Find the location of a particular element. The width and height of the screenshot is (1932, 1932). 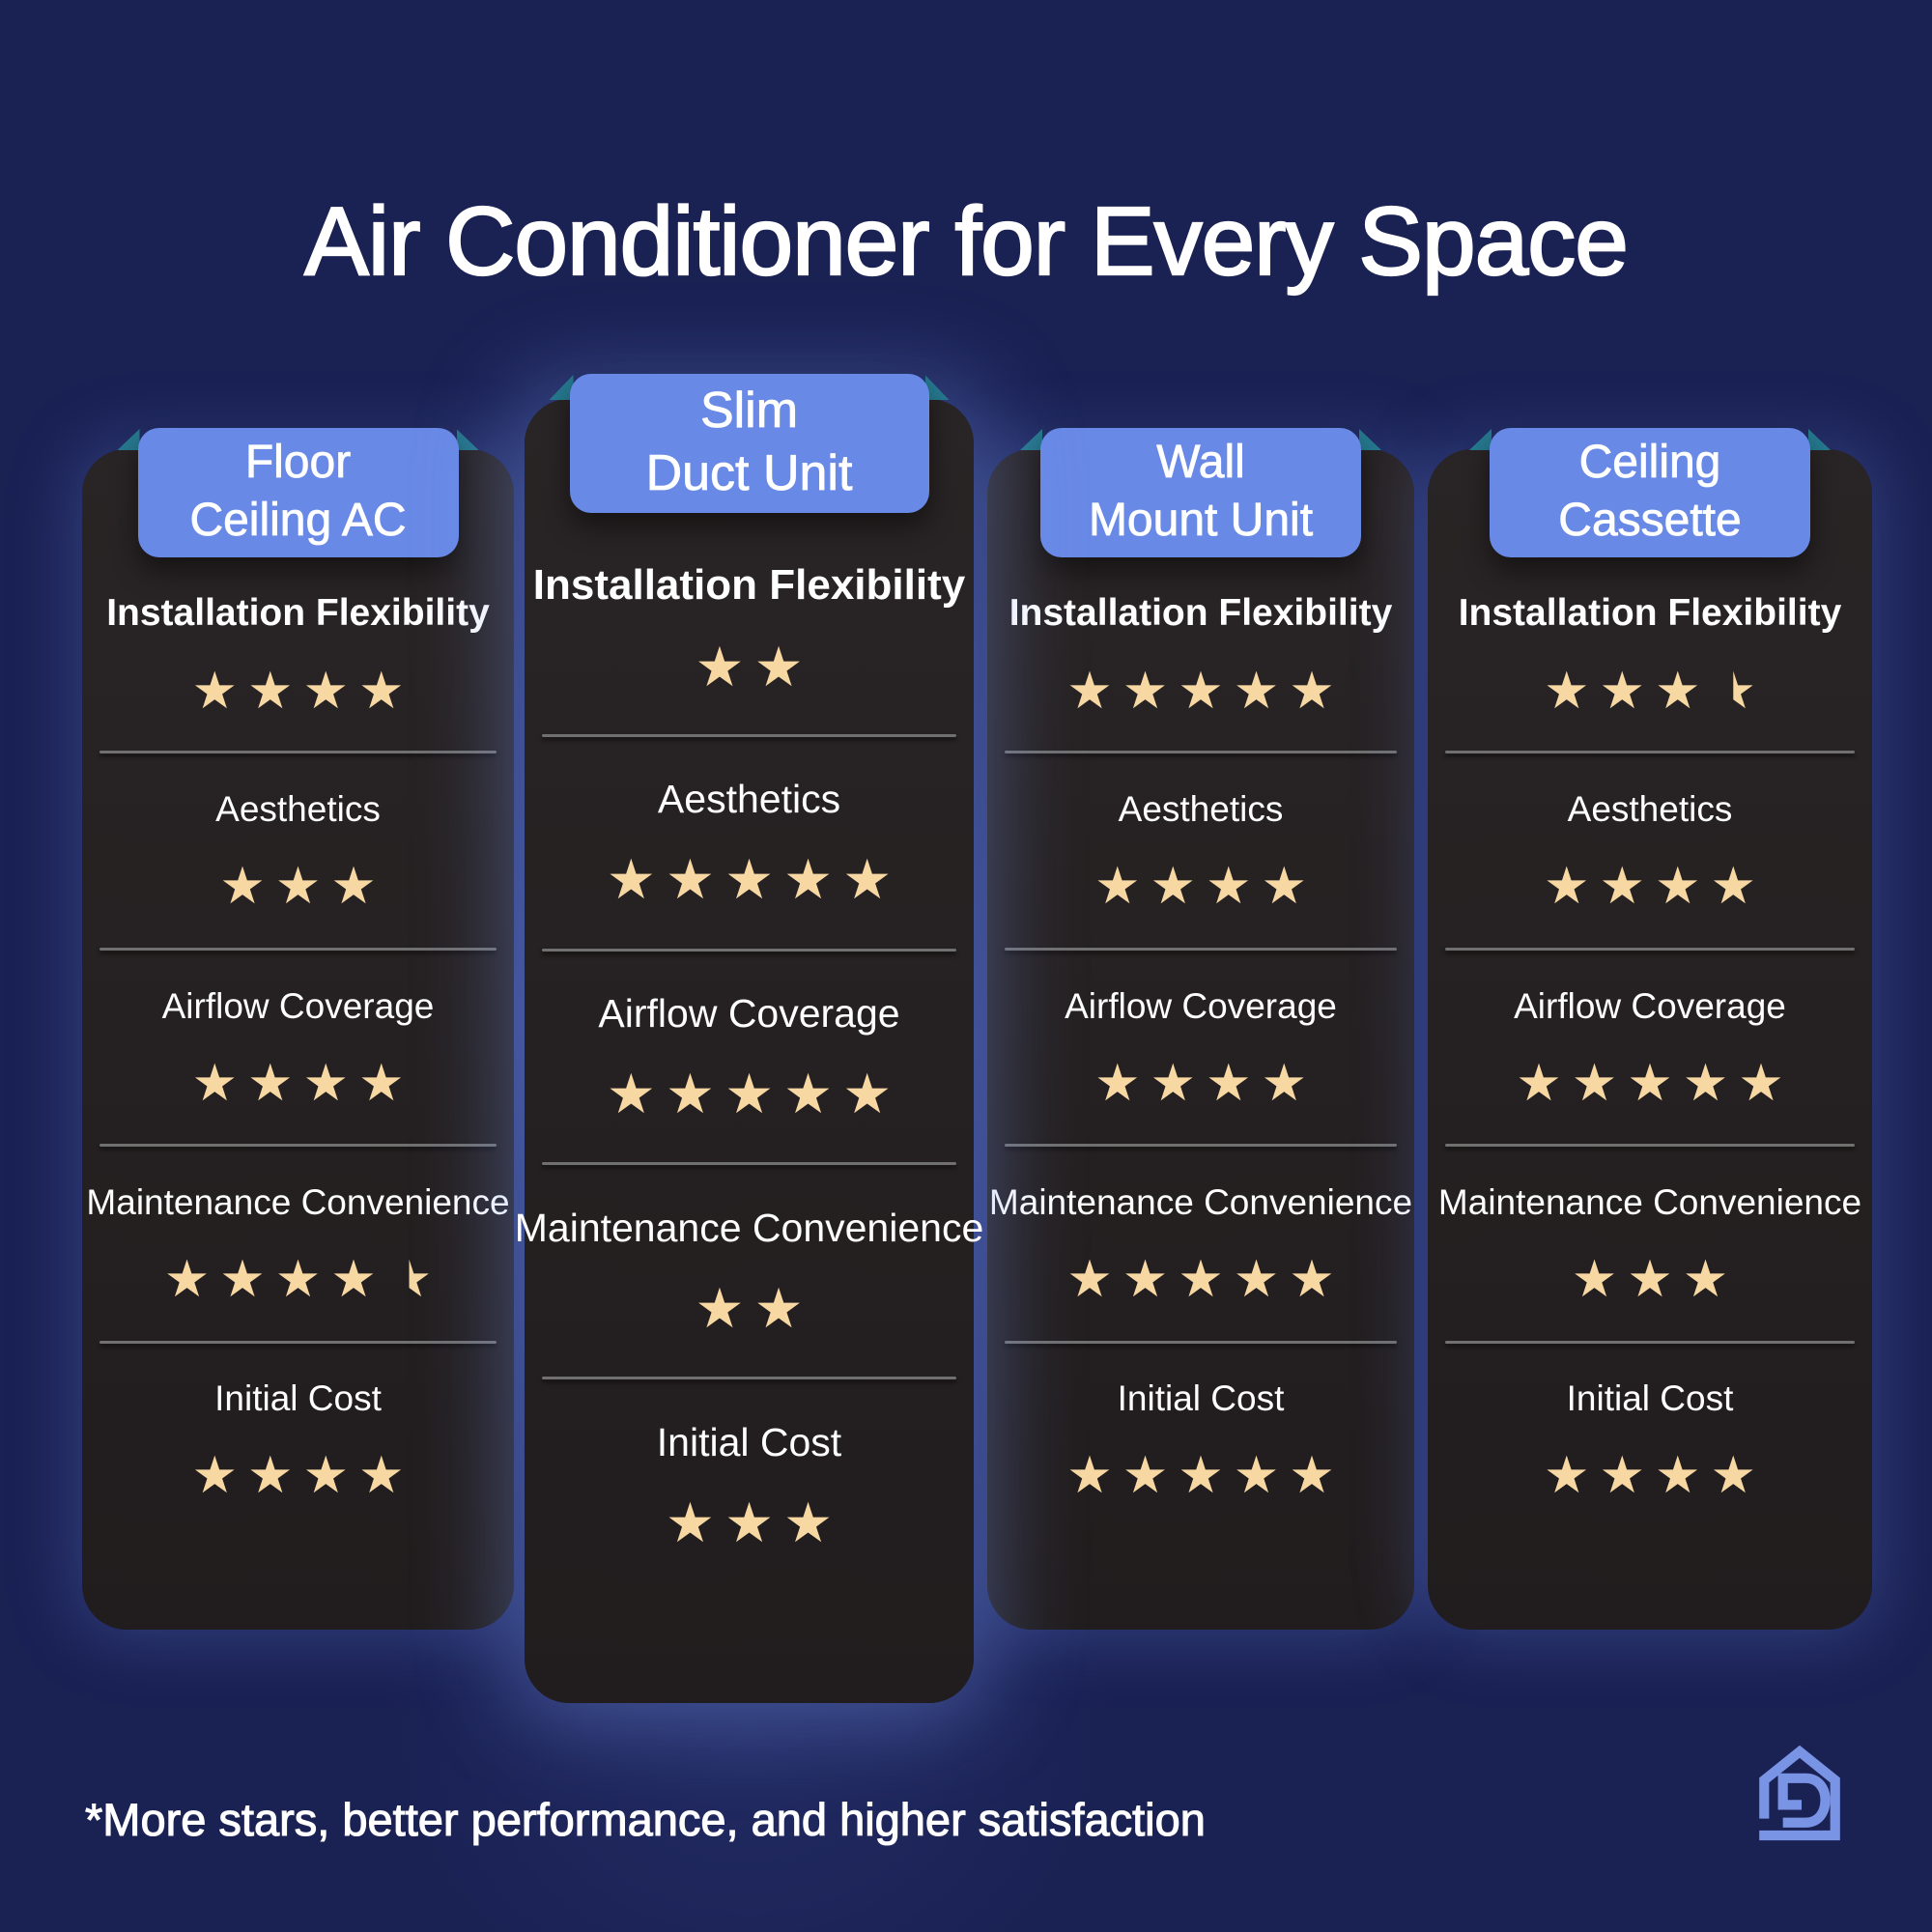

rating-row: Installation Flexibility ★ ★ is located at coordinates (749, 628).